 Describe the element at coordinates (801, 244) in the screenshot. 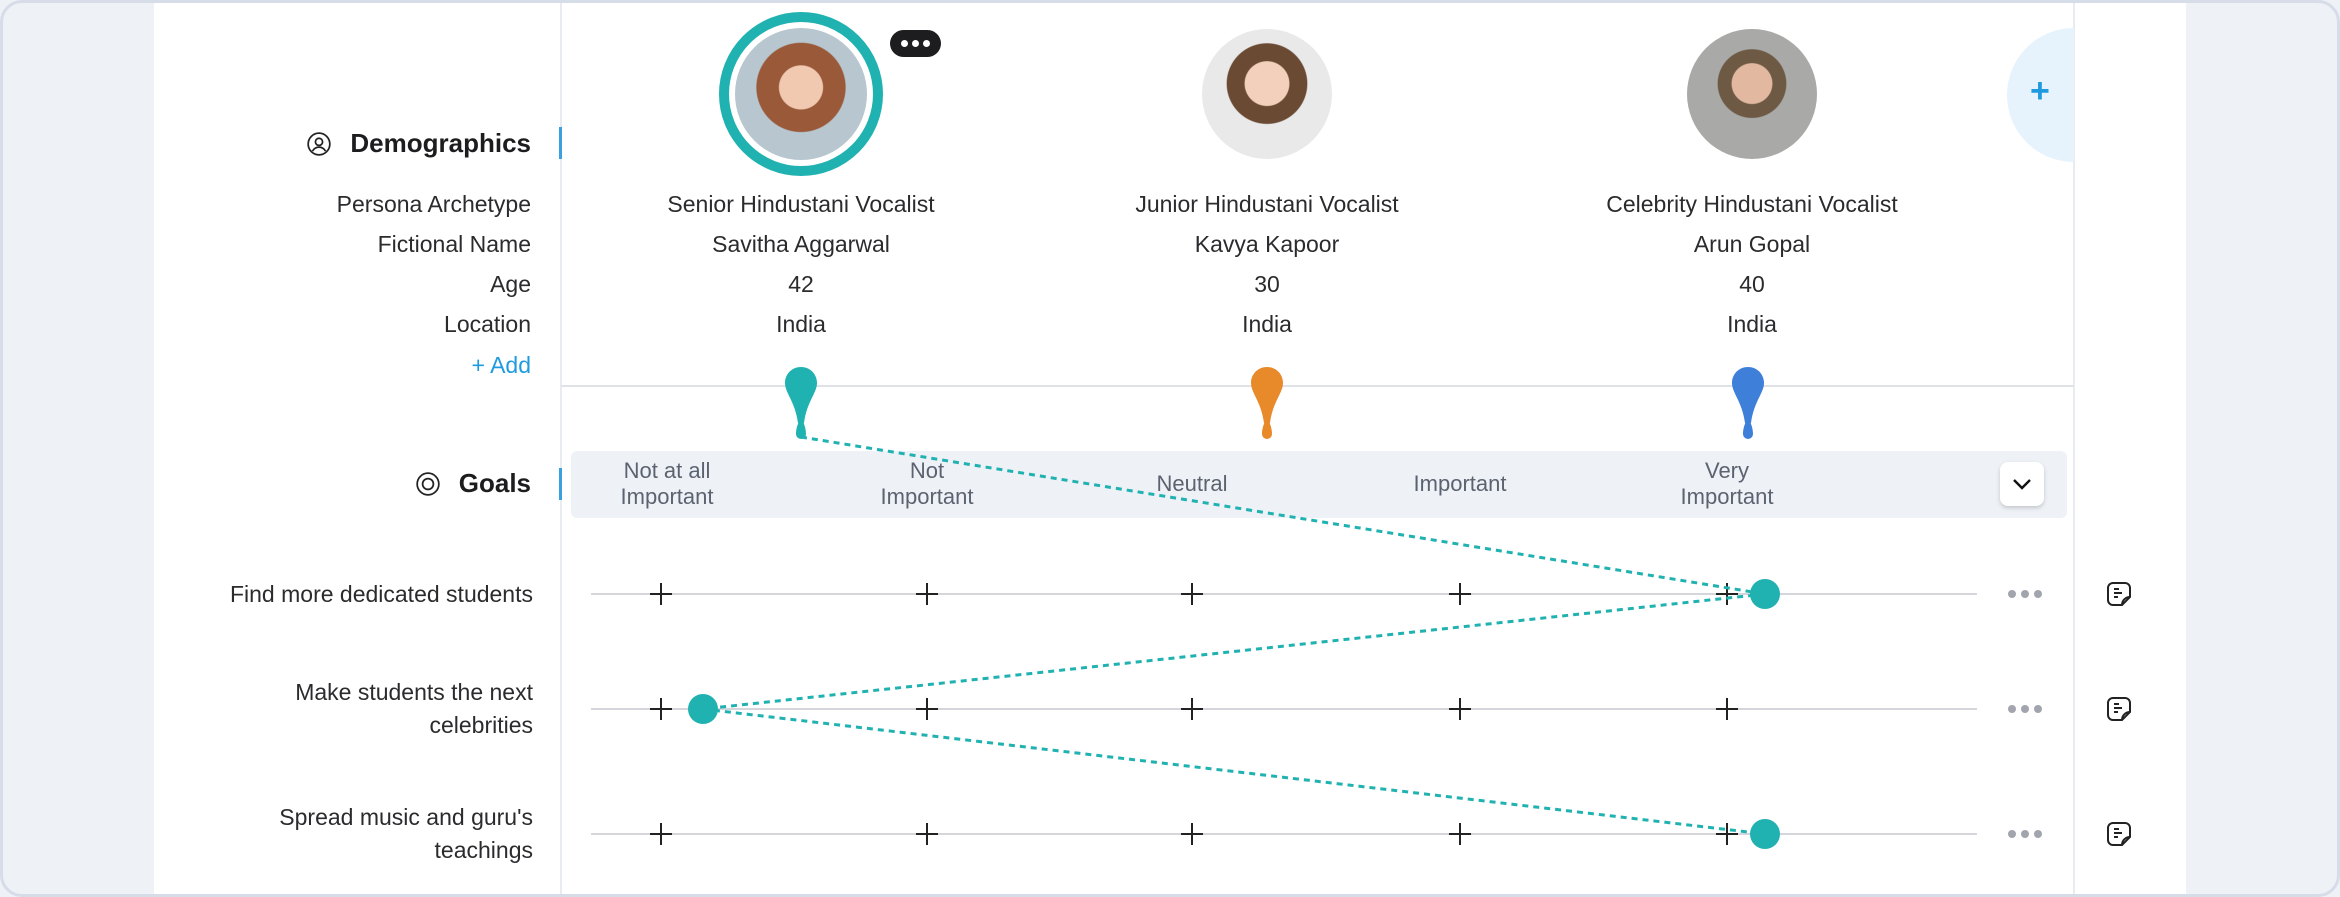

I see `persona-name: Savitha Aggarwal` at that location.